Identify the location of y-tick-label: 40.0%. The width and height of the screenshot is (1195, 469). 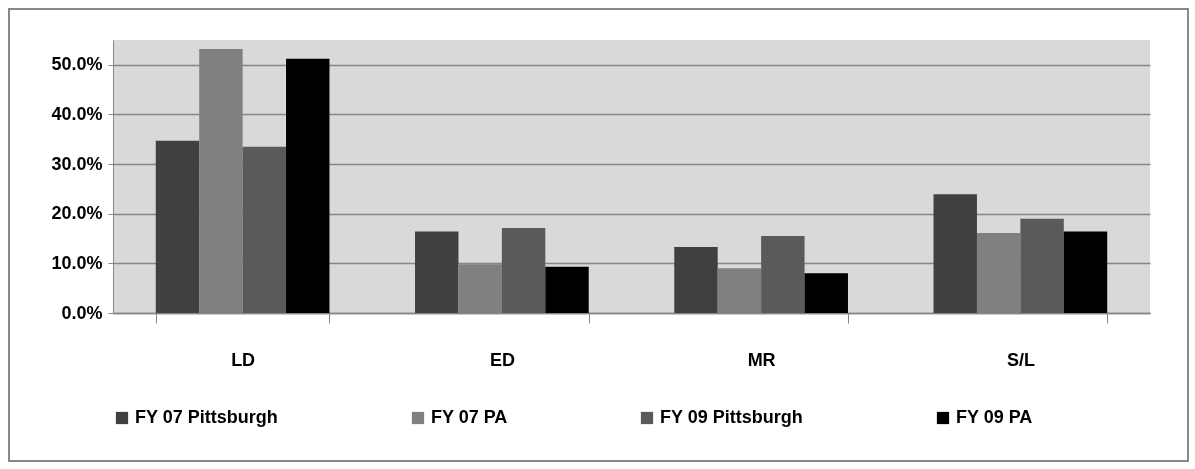
(77, 113).